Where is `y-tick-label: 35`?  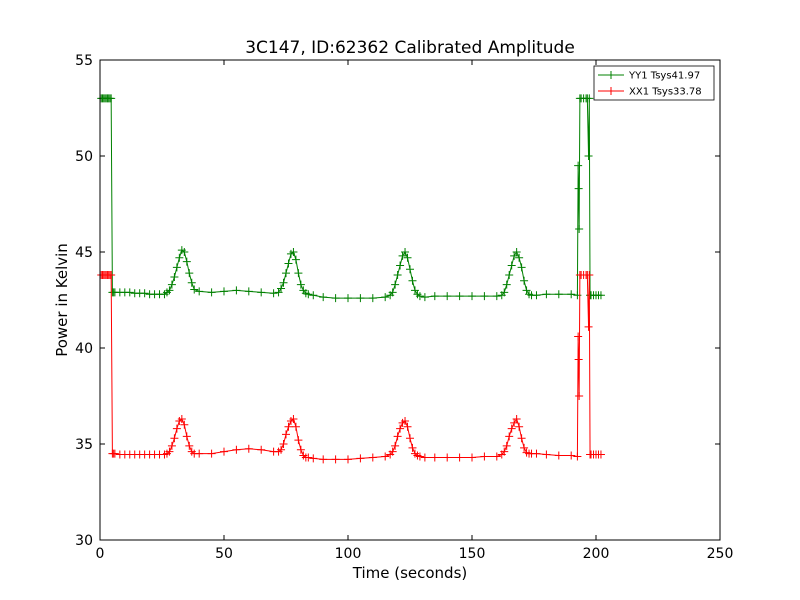 y-tick-label: 35 is located at coordinates (84, 445).